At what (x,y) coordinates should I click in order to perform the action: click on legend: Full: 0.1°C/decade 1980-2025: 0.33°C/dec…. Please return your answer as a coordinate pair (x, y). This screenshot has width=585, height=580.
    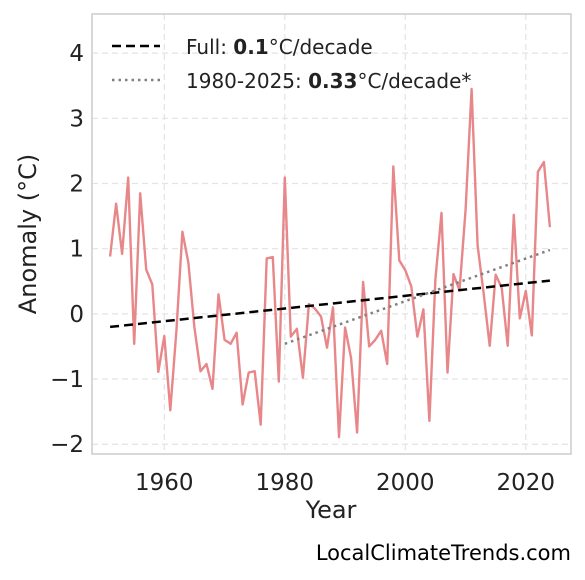
    Looking at the image, I should click on (291, 64).